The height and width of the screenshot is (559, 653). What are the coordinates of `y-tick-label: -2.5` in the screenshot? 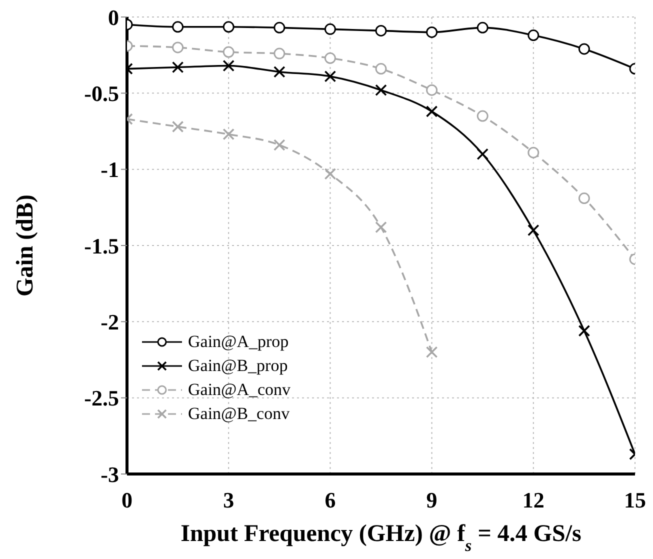 It's located at (101, 398).